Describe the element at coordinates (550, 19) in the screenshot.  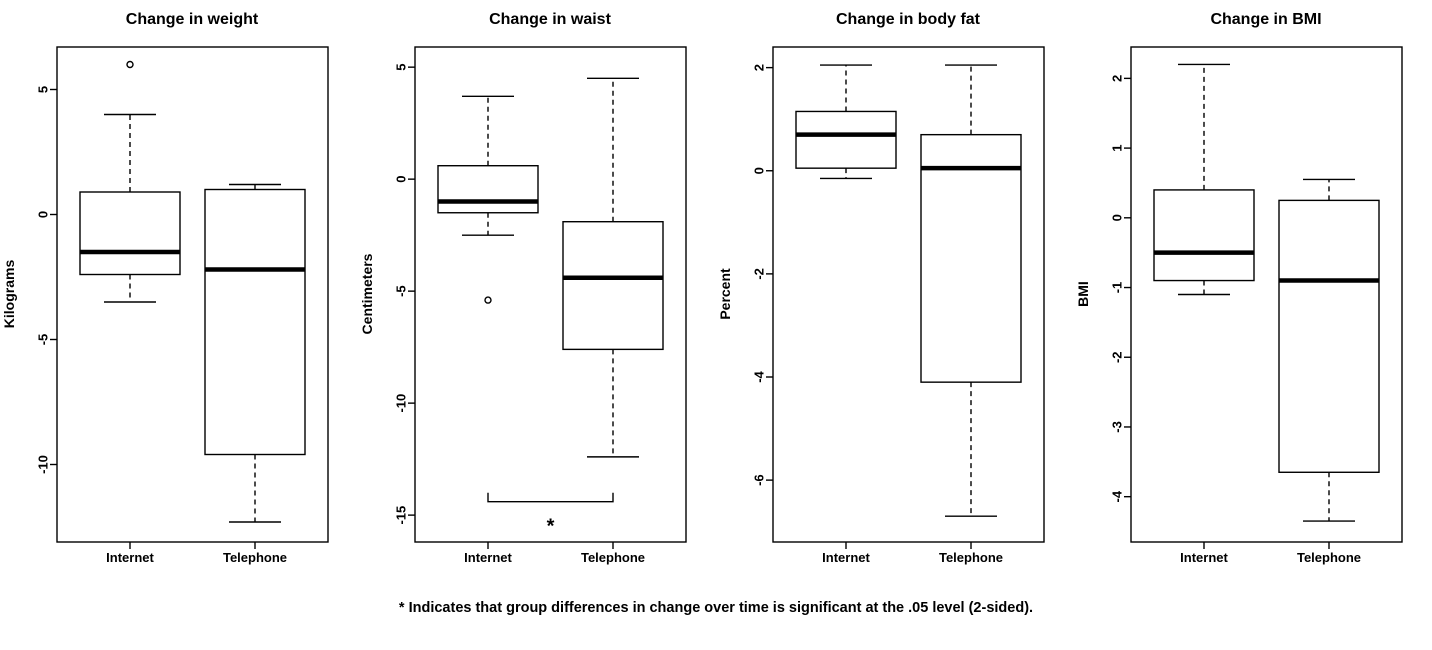
I see `chart-title: Change in waist` at that location.